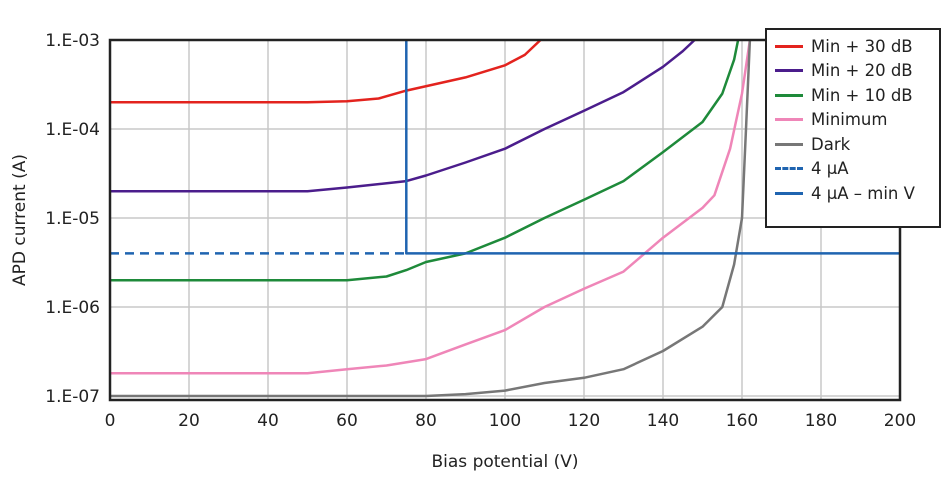 The width and height of the screenshot is (950, 495). What do you see at coordinates (110, 421) in the screenshot?
I see `x-tick-label: 0` at bounding box center [110, 421].